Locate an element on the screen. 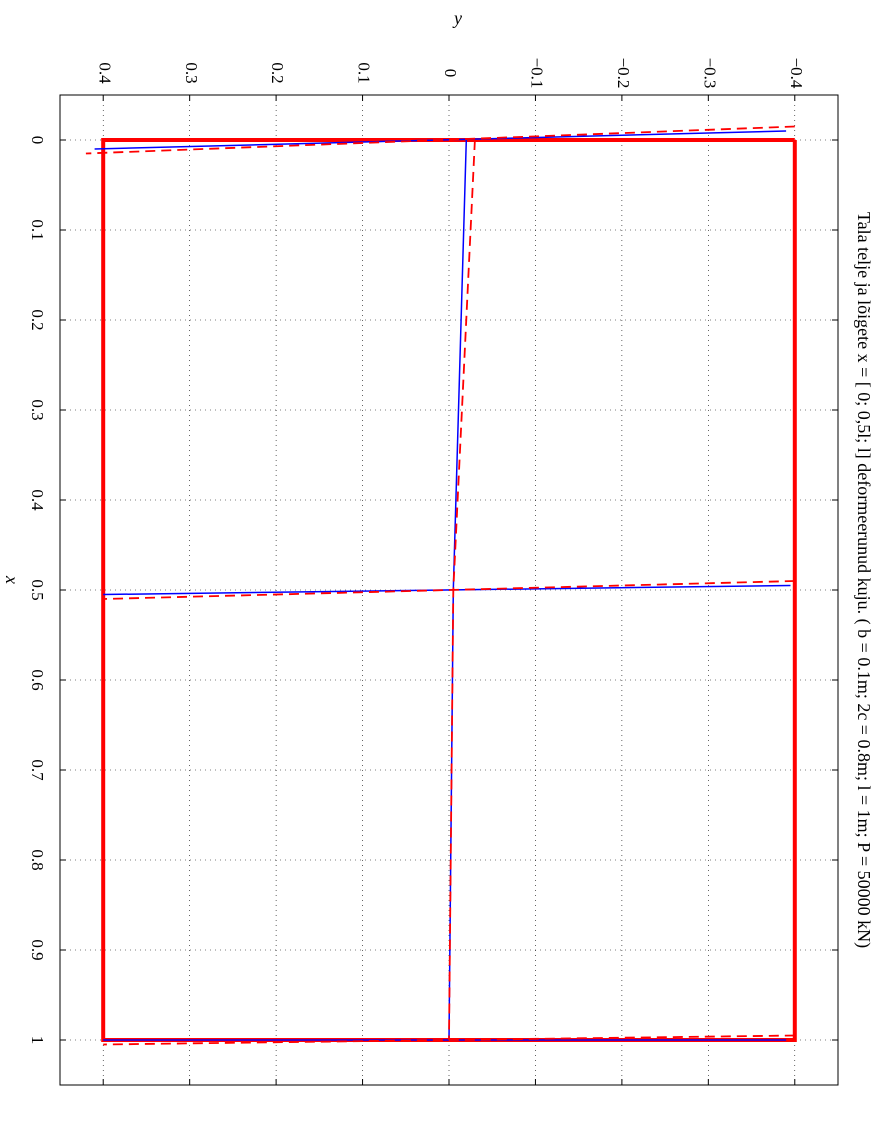 The height and width of the screenshot is (1147, 887). y-tick-label: −0.3 is located at coordinates (709, 73).